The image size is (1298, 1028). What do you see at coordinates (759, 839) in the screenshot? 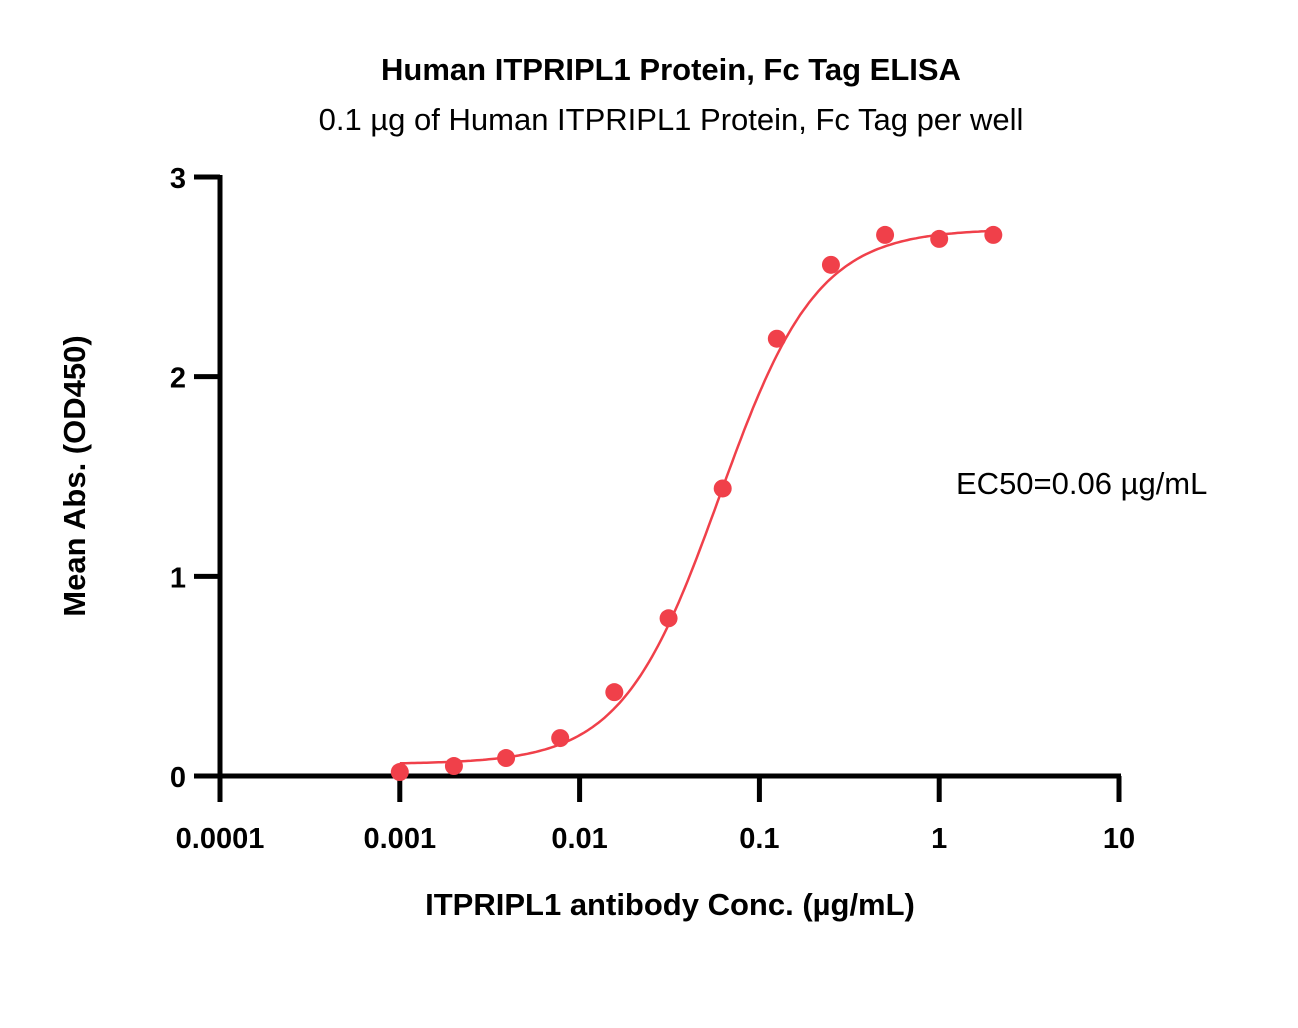
I see `x-tick-label: 0.1` at bounding box center [759, 839].